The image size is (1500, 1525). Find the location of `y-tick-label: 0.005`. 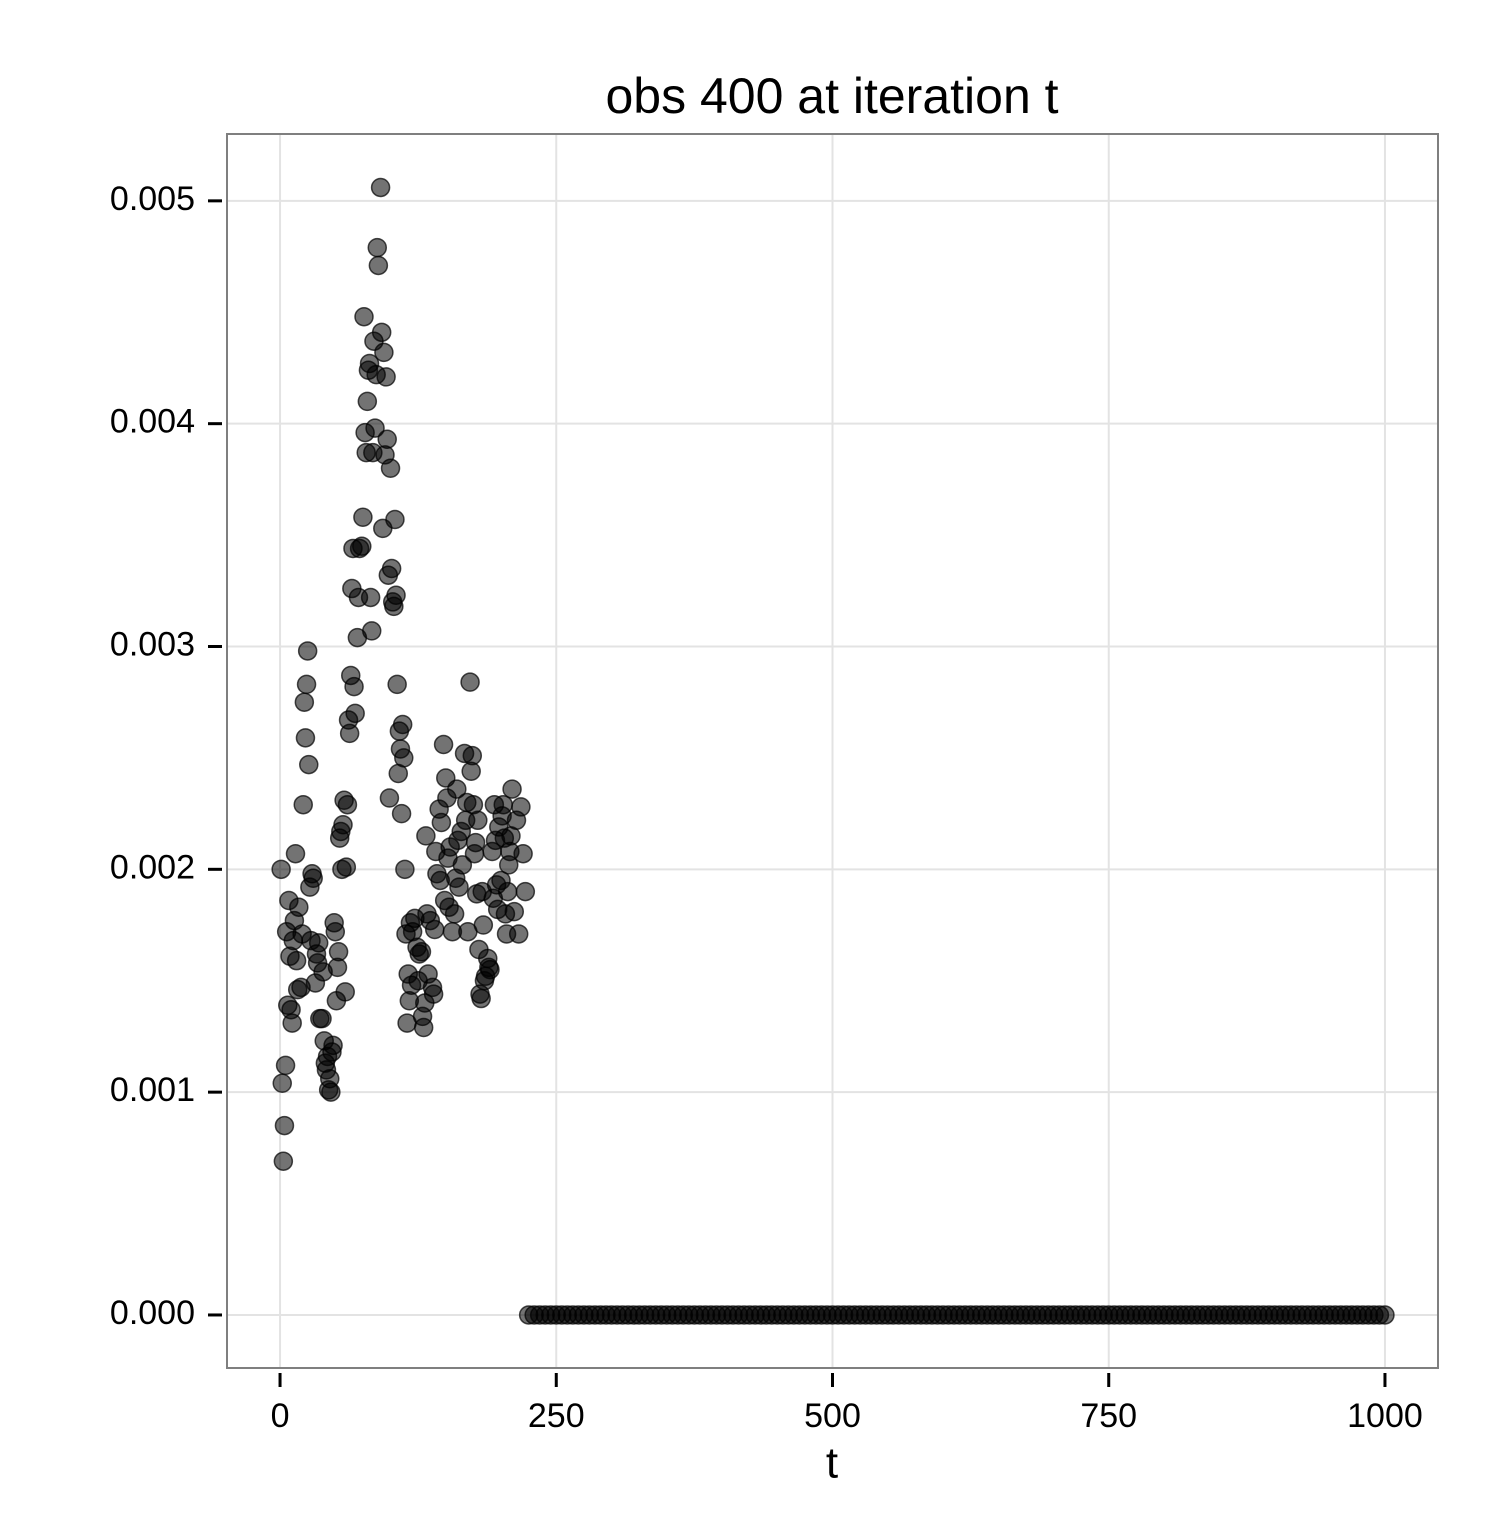

y-tick-label: 0.005 is located at coordinates (152, 199).